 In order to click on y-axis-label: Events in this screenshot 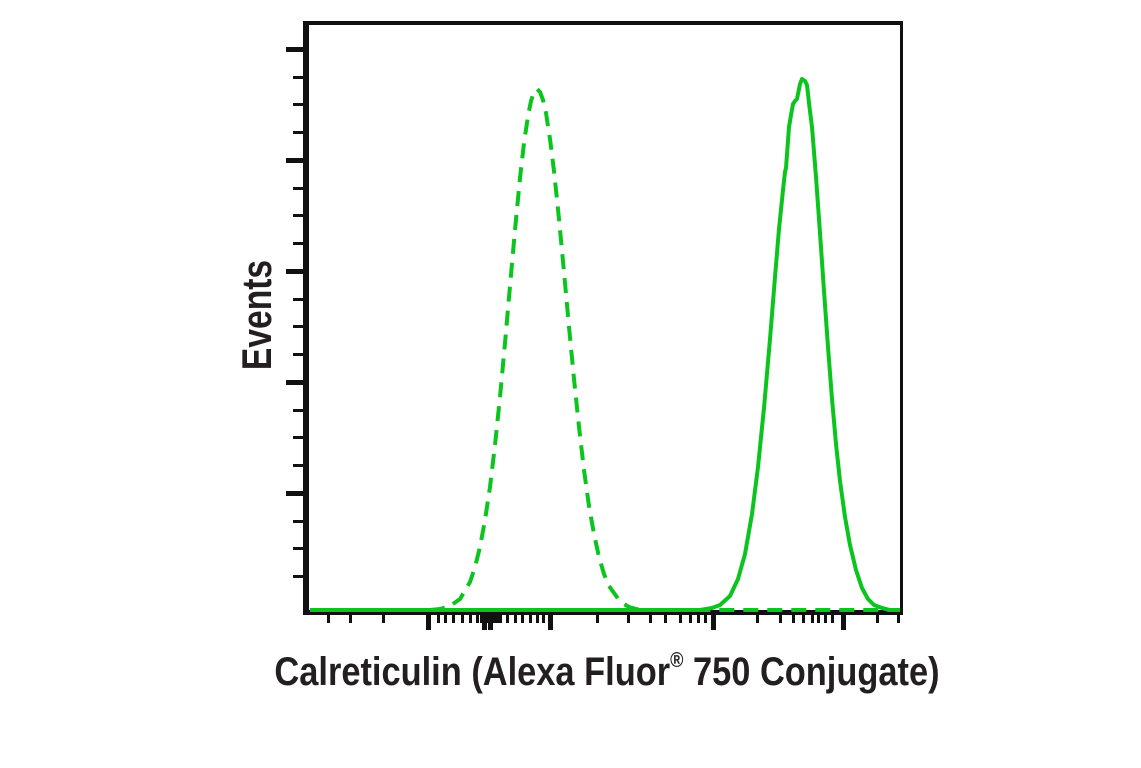, I will do `click(256, 315)`.